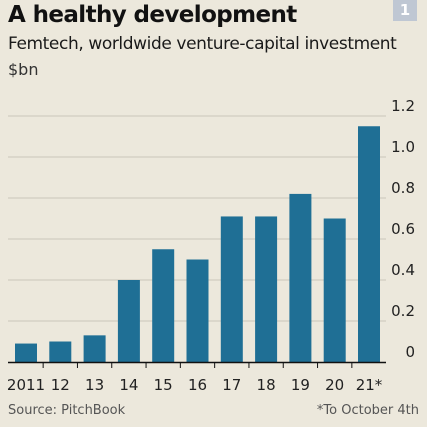  What do you see at coordinates (367, 410) in the screenshot?
I see `footnote: *To October 4th` at bounding box center [367, 410].